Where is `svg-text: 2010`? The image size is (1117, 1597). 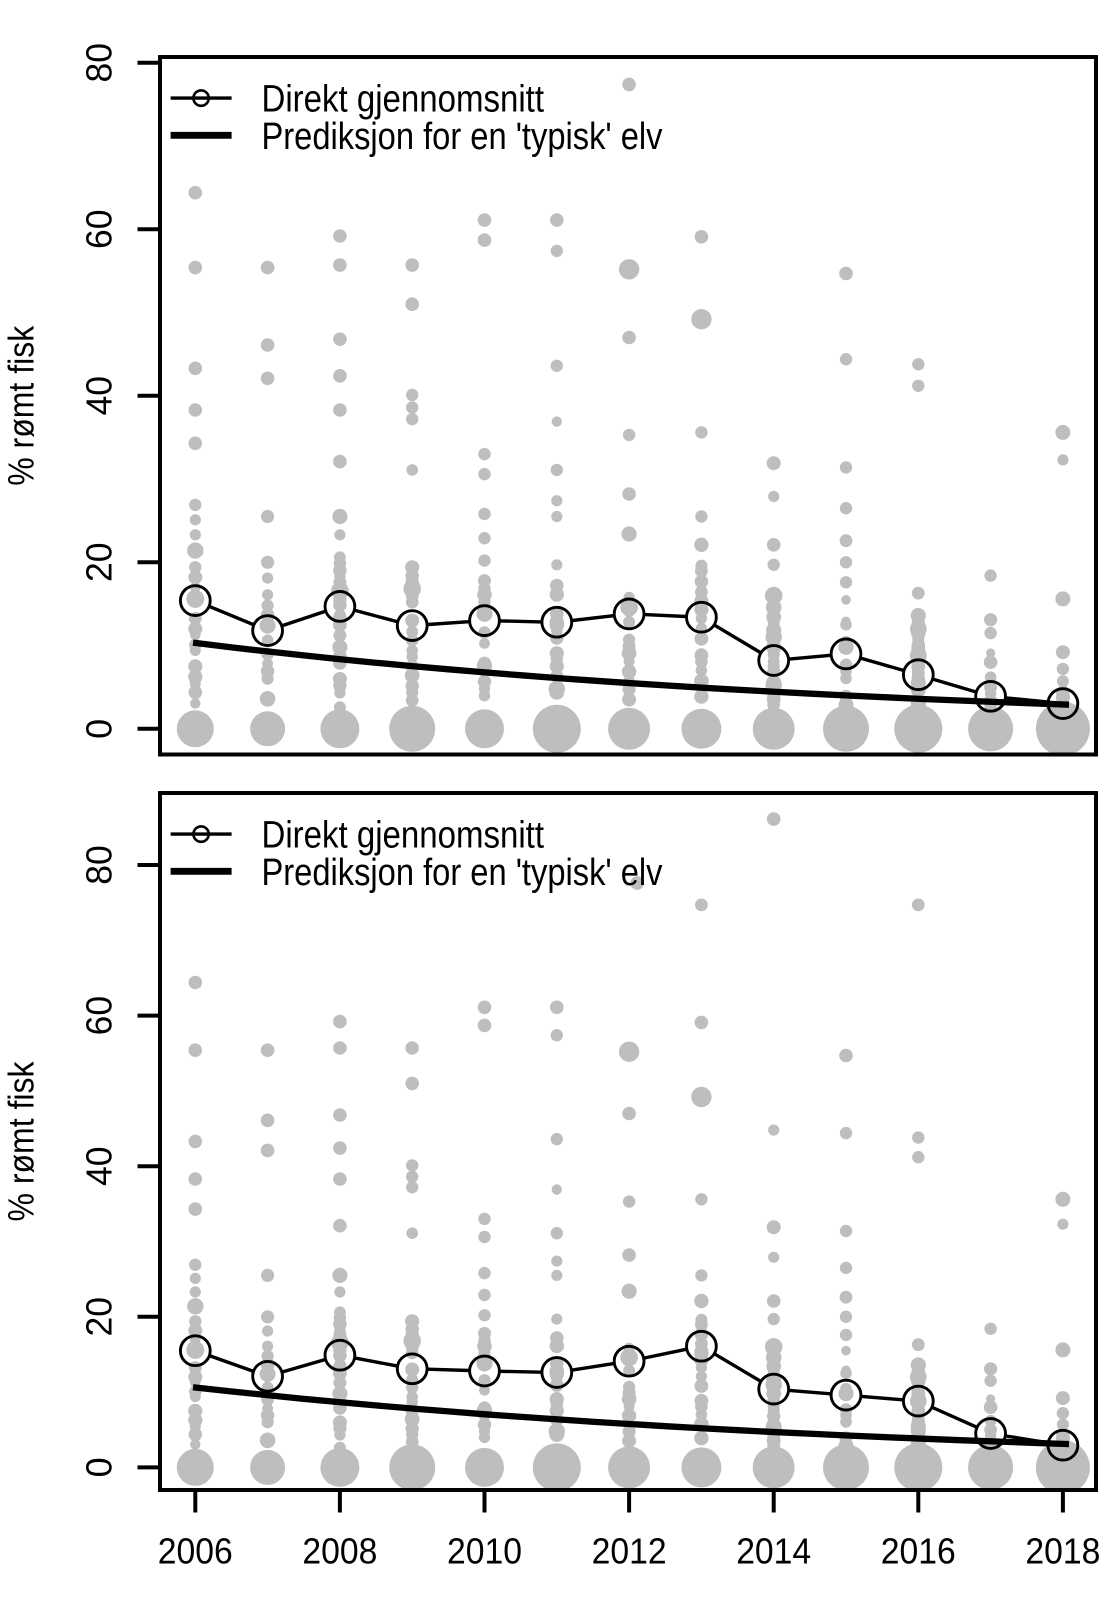 svg-text: 2010 is located at coordinates (484, 1551).